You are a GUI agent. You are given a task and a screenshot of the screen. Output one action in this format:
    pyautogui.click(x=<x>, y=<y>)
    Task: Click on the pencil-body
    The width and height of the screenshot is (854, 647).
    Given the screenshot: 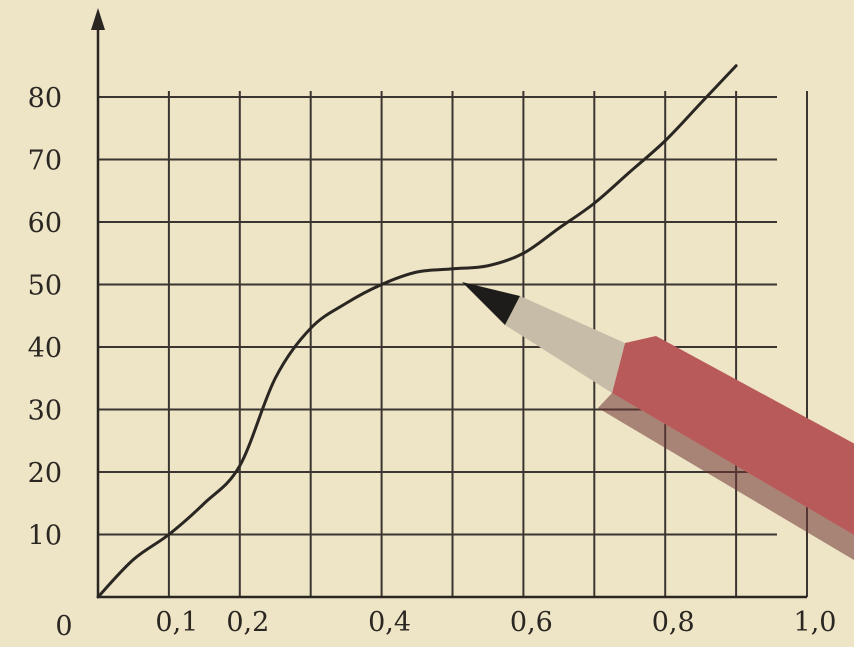 What is the action you would take?
    pyautogui.click(x=733, y=435)
    